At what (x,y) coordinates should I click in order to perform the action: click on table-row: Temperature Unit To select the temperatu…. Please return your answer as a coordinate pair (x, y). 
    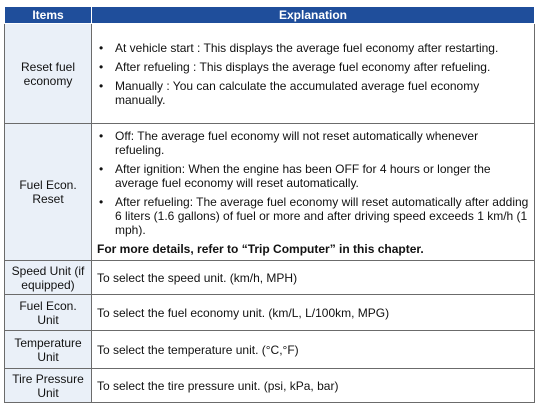
    Looking at the image, I should click on (269, 349).